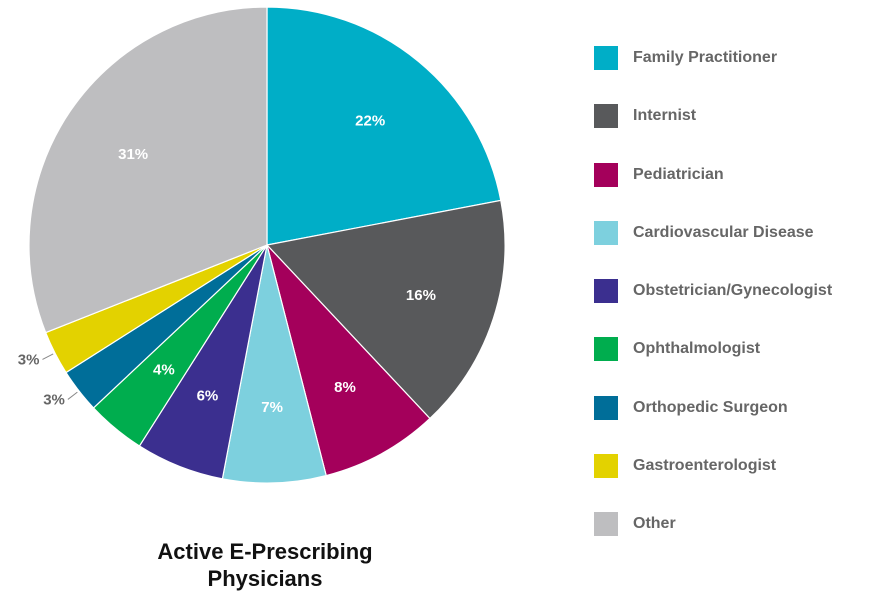 The image size is (870, 601). What do you see at coordinates (421, 295) in the screenshot?
I see `data-label-internist: 16%` at bounding box center [421, 295].